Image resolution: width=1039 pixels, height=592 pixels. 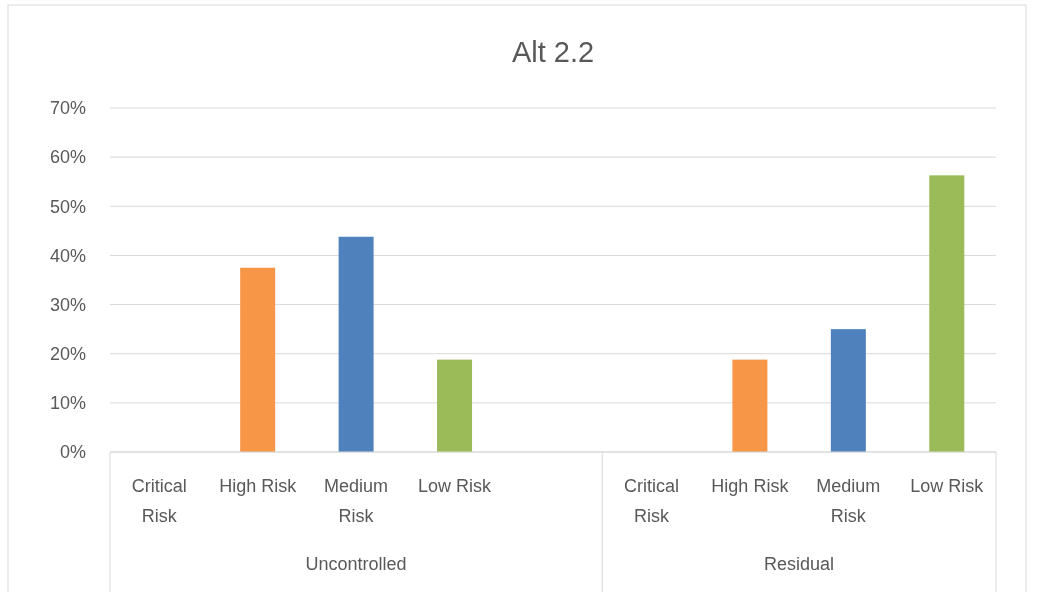 I want to click on chart-title: Alt 2.2, so click(x=553, y=52).